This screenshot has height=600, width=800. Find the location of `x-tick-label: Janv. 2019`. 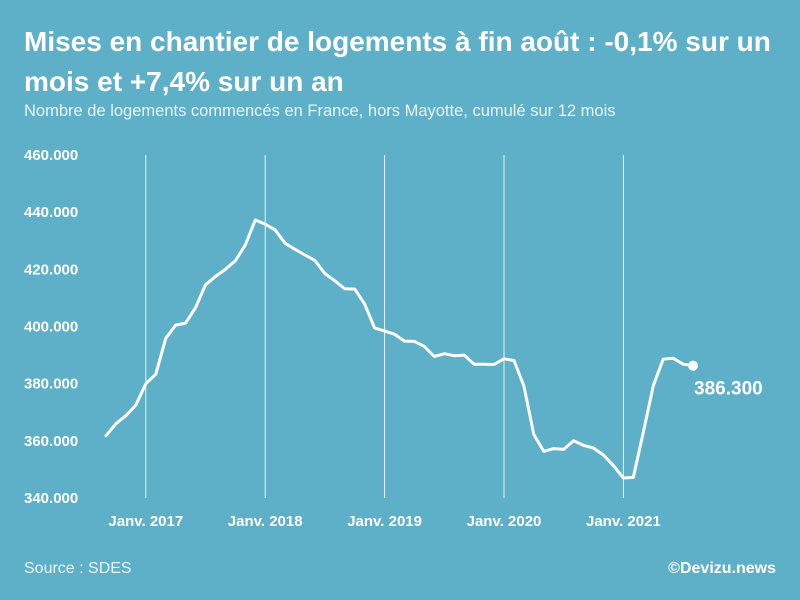

x-tick-label: Janv. 2019 is located at coordinates (384, 521).